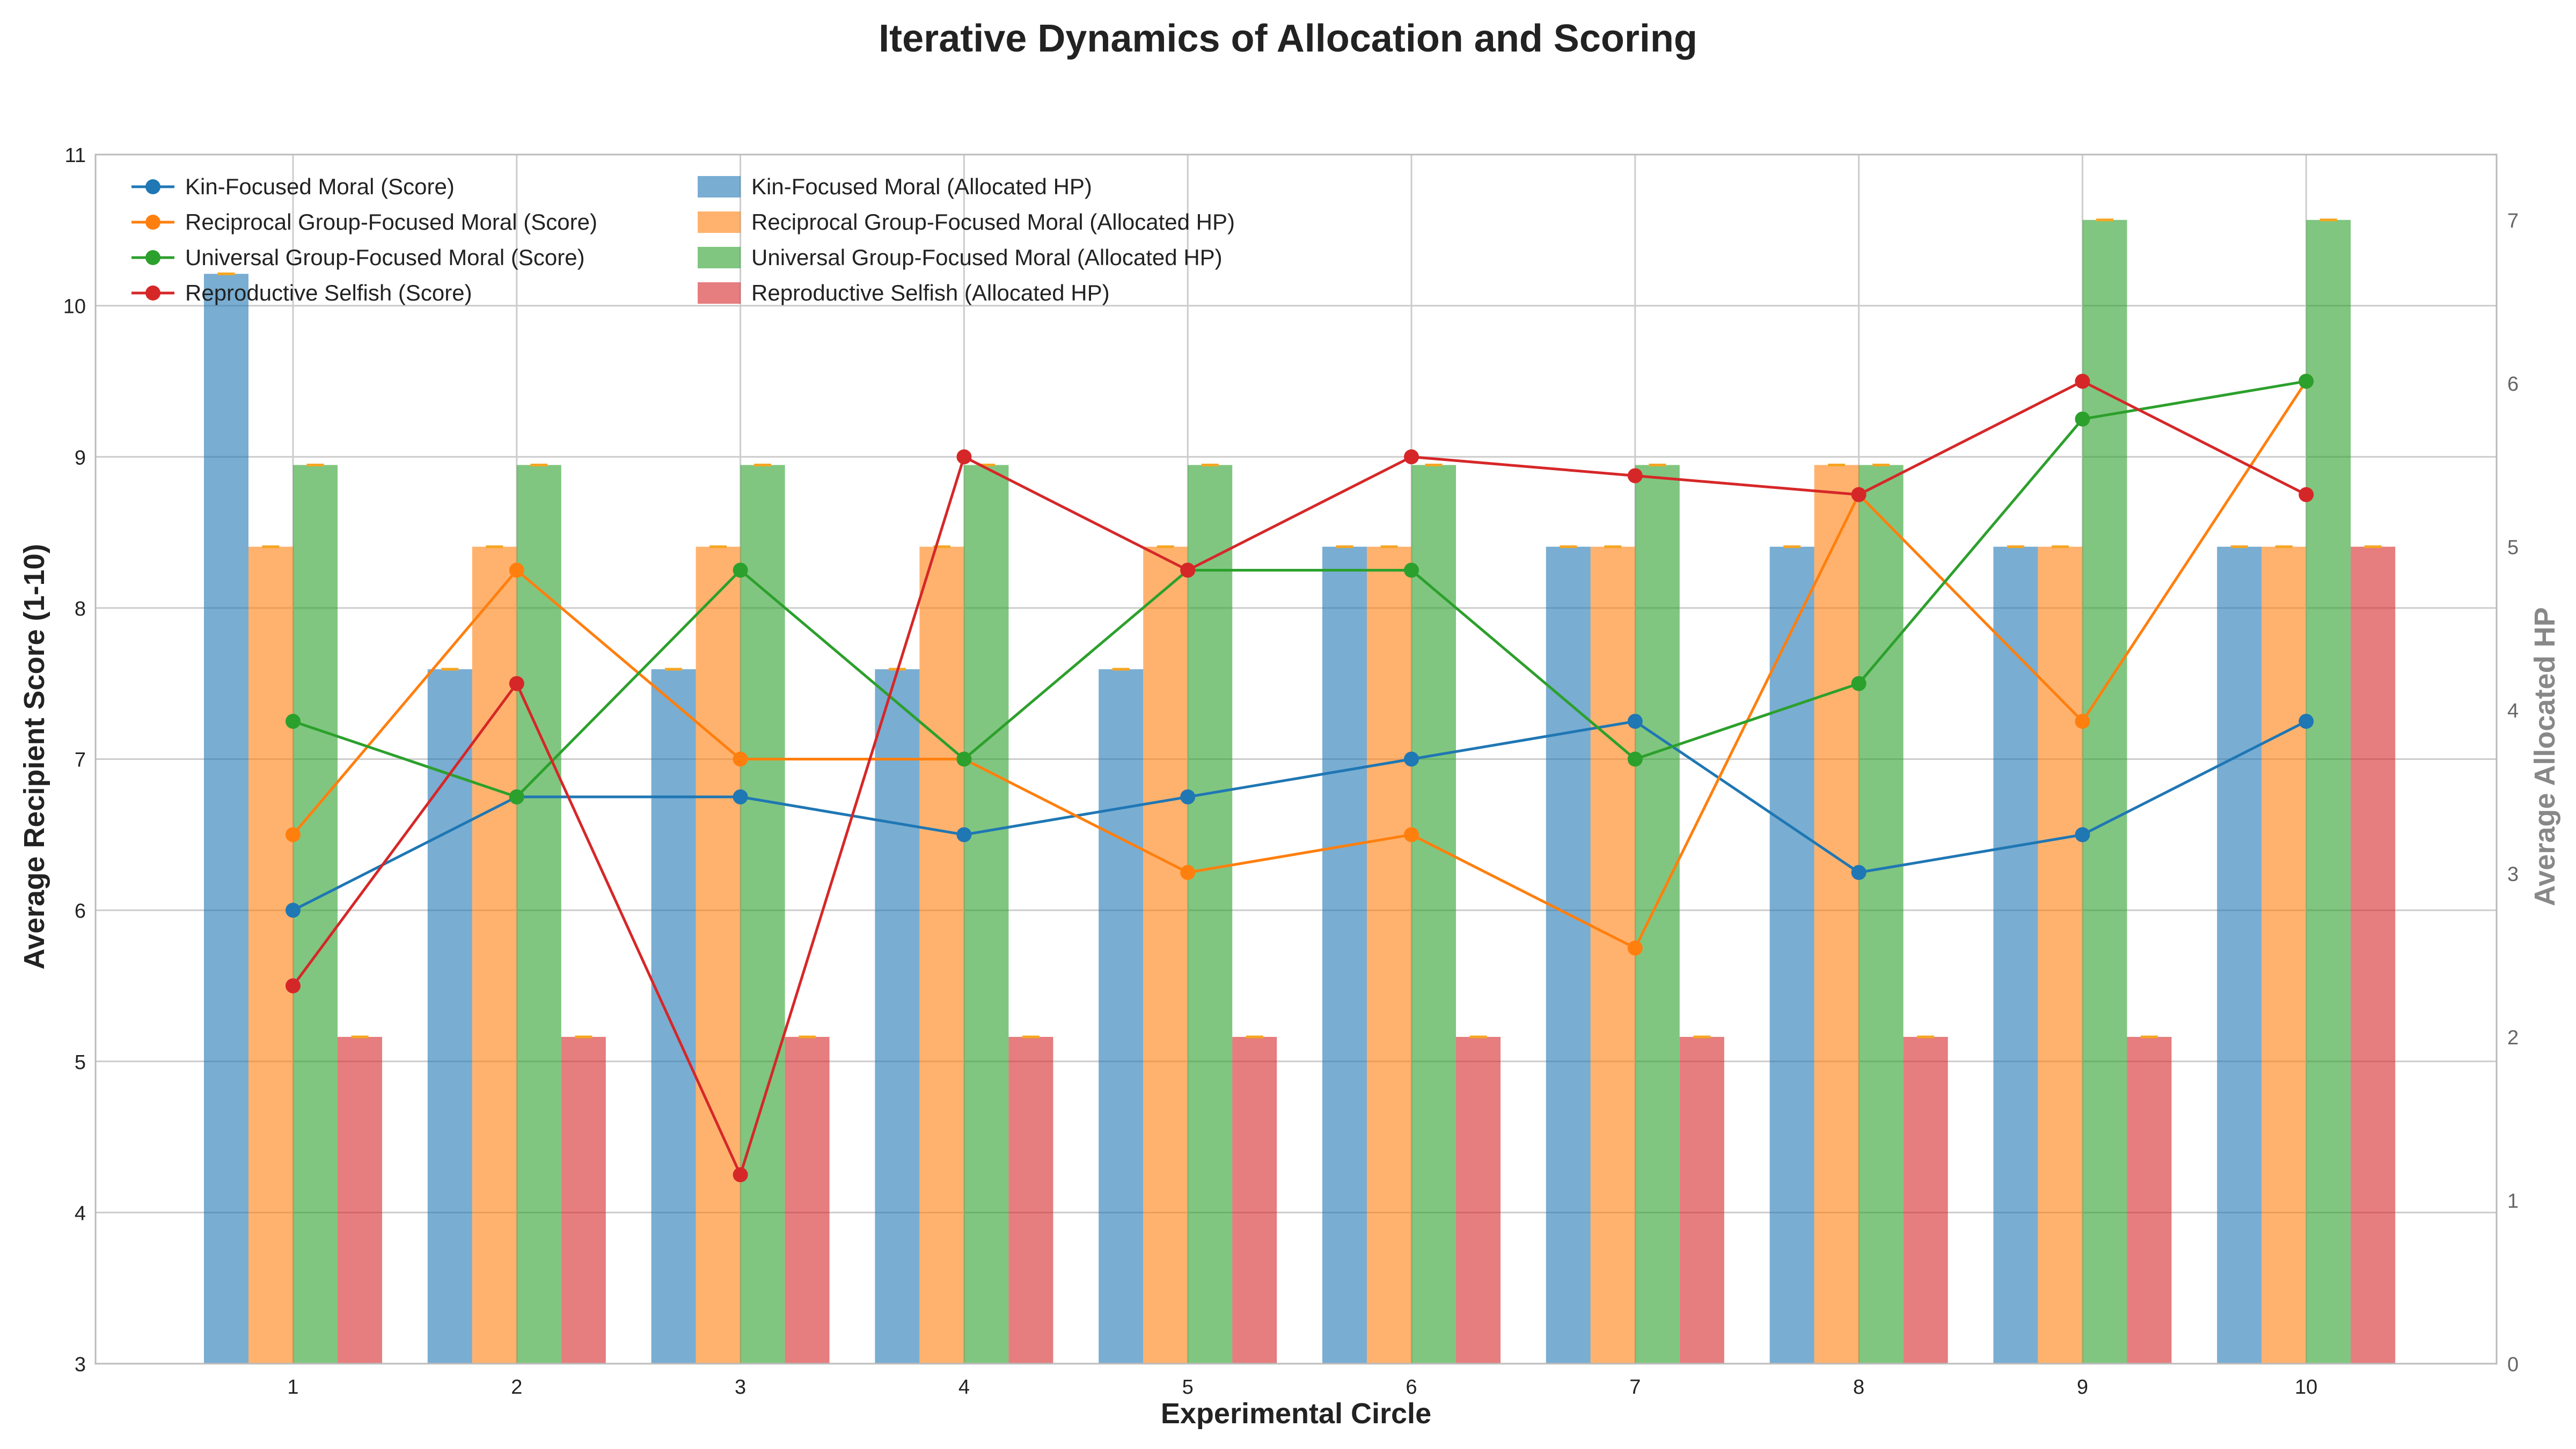 This screenshot has width=2576, height=1449. What do you see at coordinates (80, 609) in the screenshot?
I see `y-tick-label: 8` at bounding box center [80, 609].